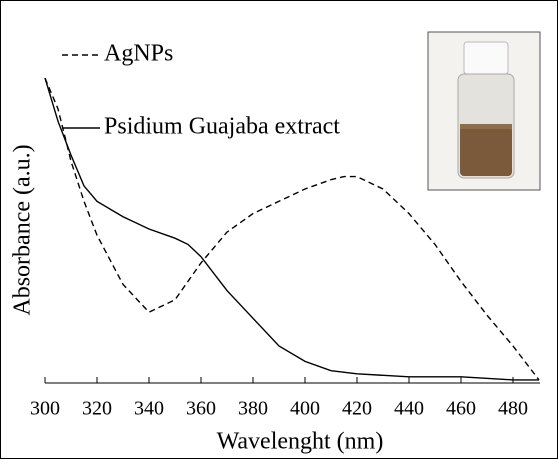  Describe the element at coordinates (149, 409) in the screenshot. I see `x-tick-label: 340` at that location.